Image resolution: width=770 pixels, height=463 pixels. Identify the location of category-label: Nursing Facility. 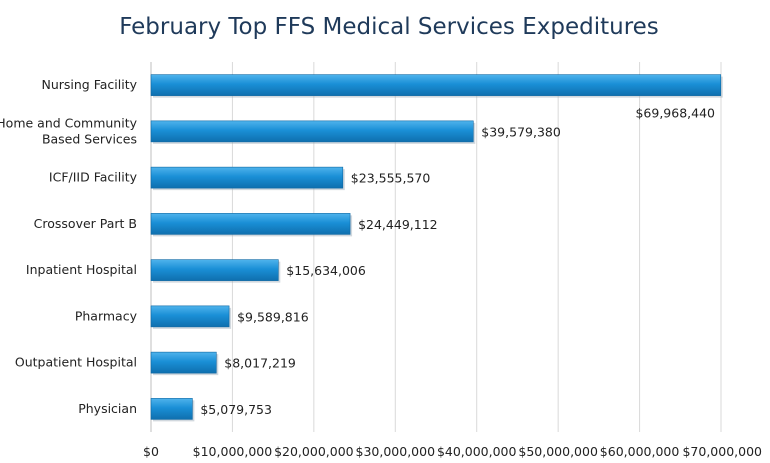
(89, 84).